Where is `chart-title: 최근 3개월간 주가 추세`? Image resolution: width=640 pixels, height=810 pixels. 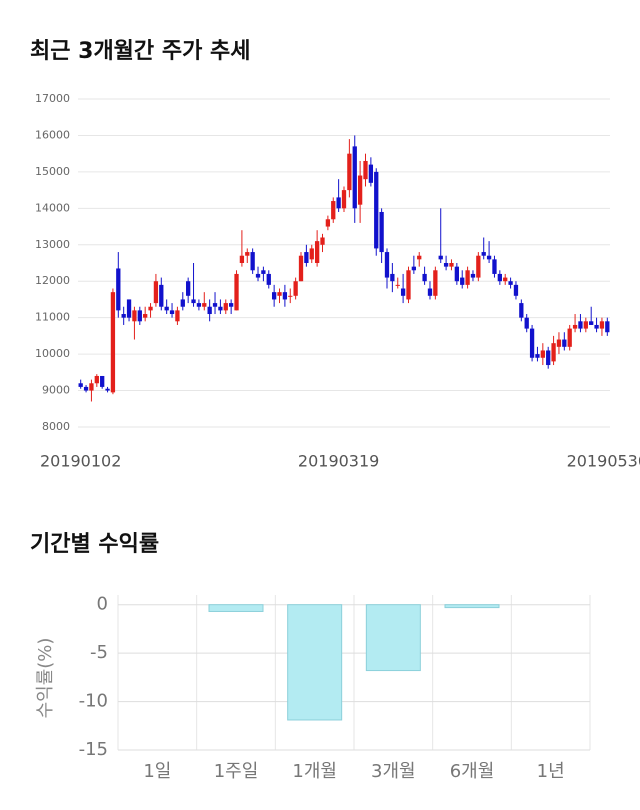
chart-title: 최근 3개월간 주가 추세 is located at coordinates (140, 51).